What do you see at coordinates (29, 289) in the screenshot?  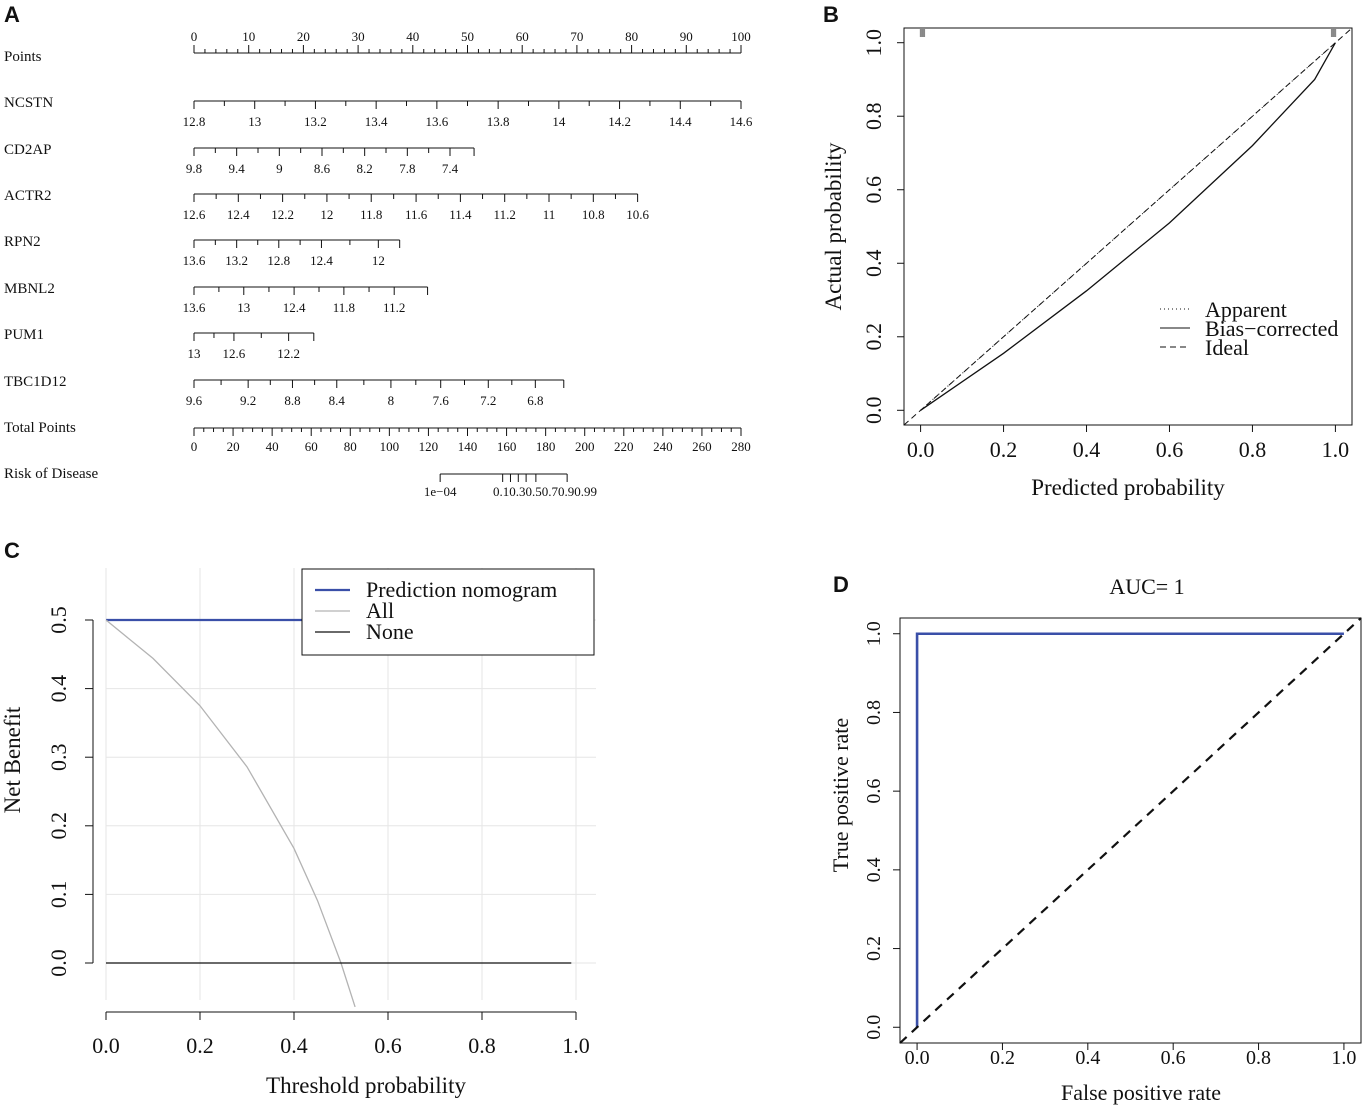 I see `row-label: MBNL2` at bounding box center [29, 289].